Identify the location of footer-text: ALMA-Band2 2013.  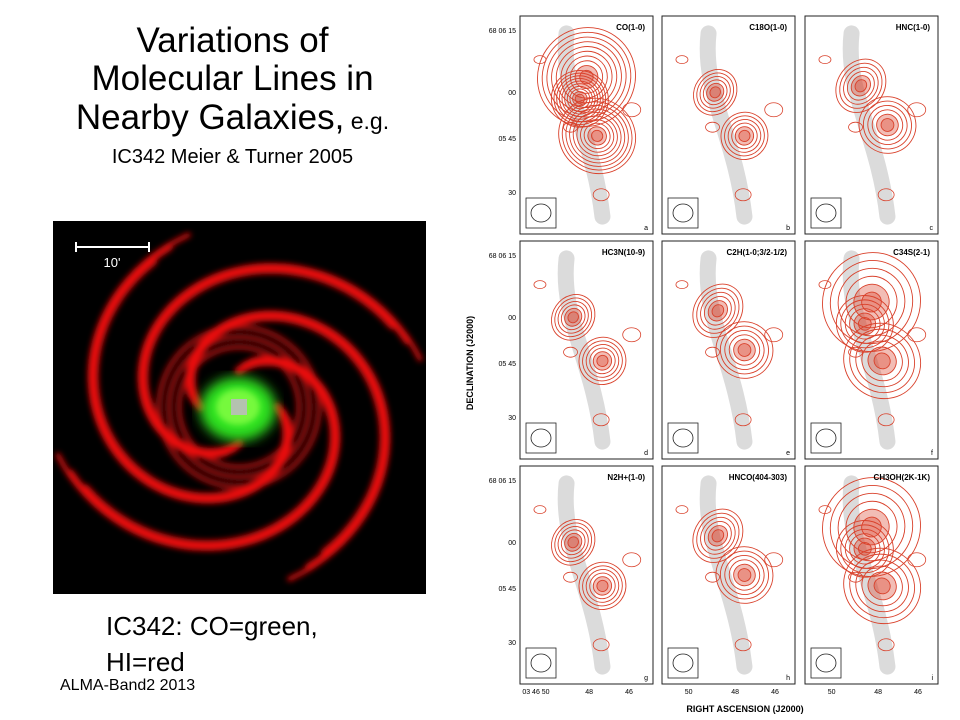
(128, 685).